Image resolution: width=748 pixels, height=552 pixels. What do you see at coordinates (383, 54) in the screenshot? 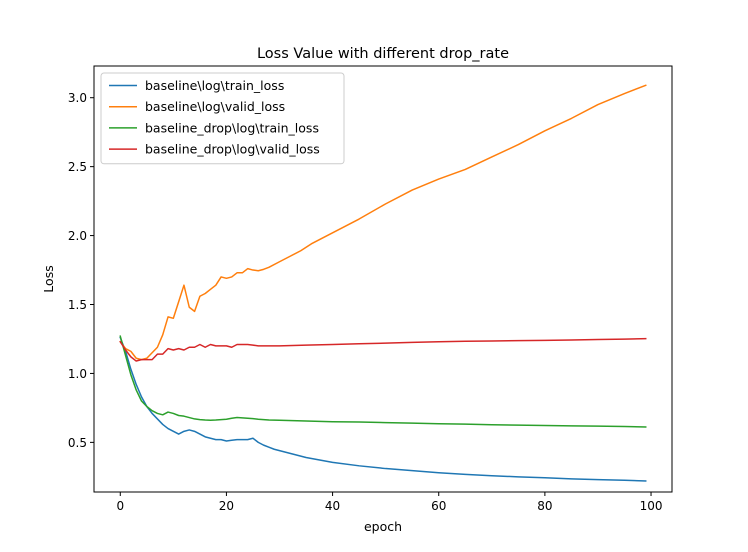
I see `chart-title: Loss Value with different drop_rate` at bounding box center [383, 54].